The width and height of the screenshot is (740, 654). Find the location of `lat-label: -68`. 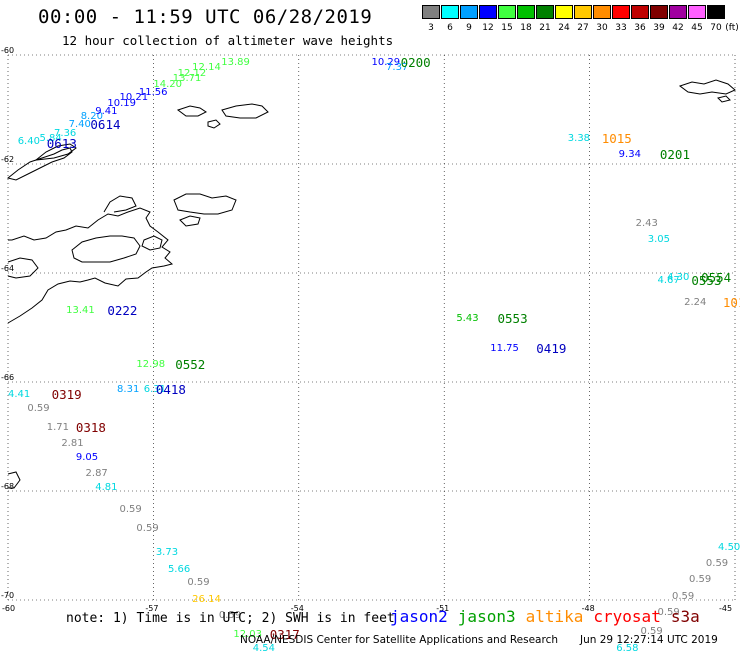

lat-label: -68 is located at coordinates (7, 486).